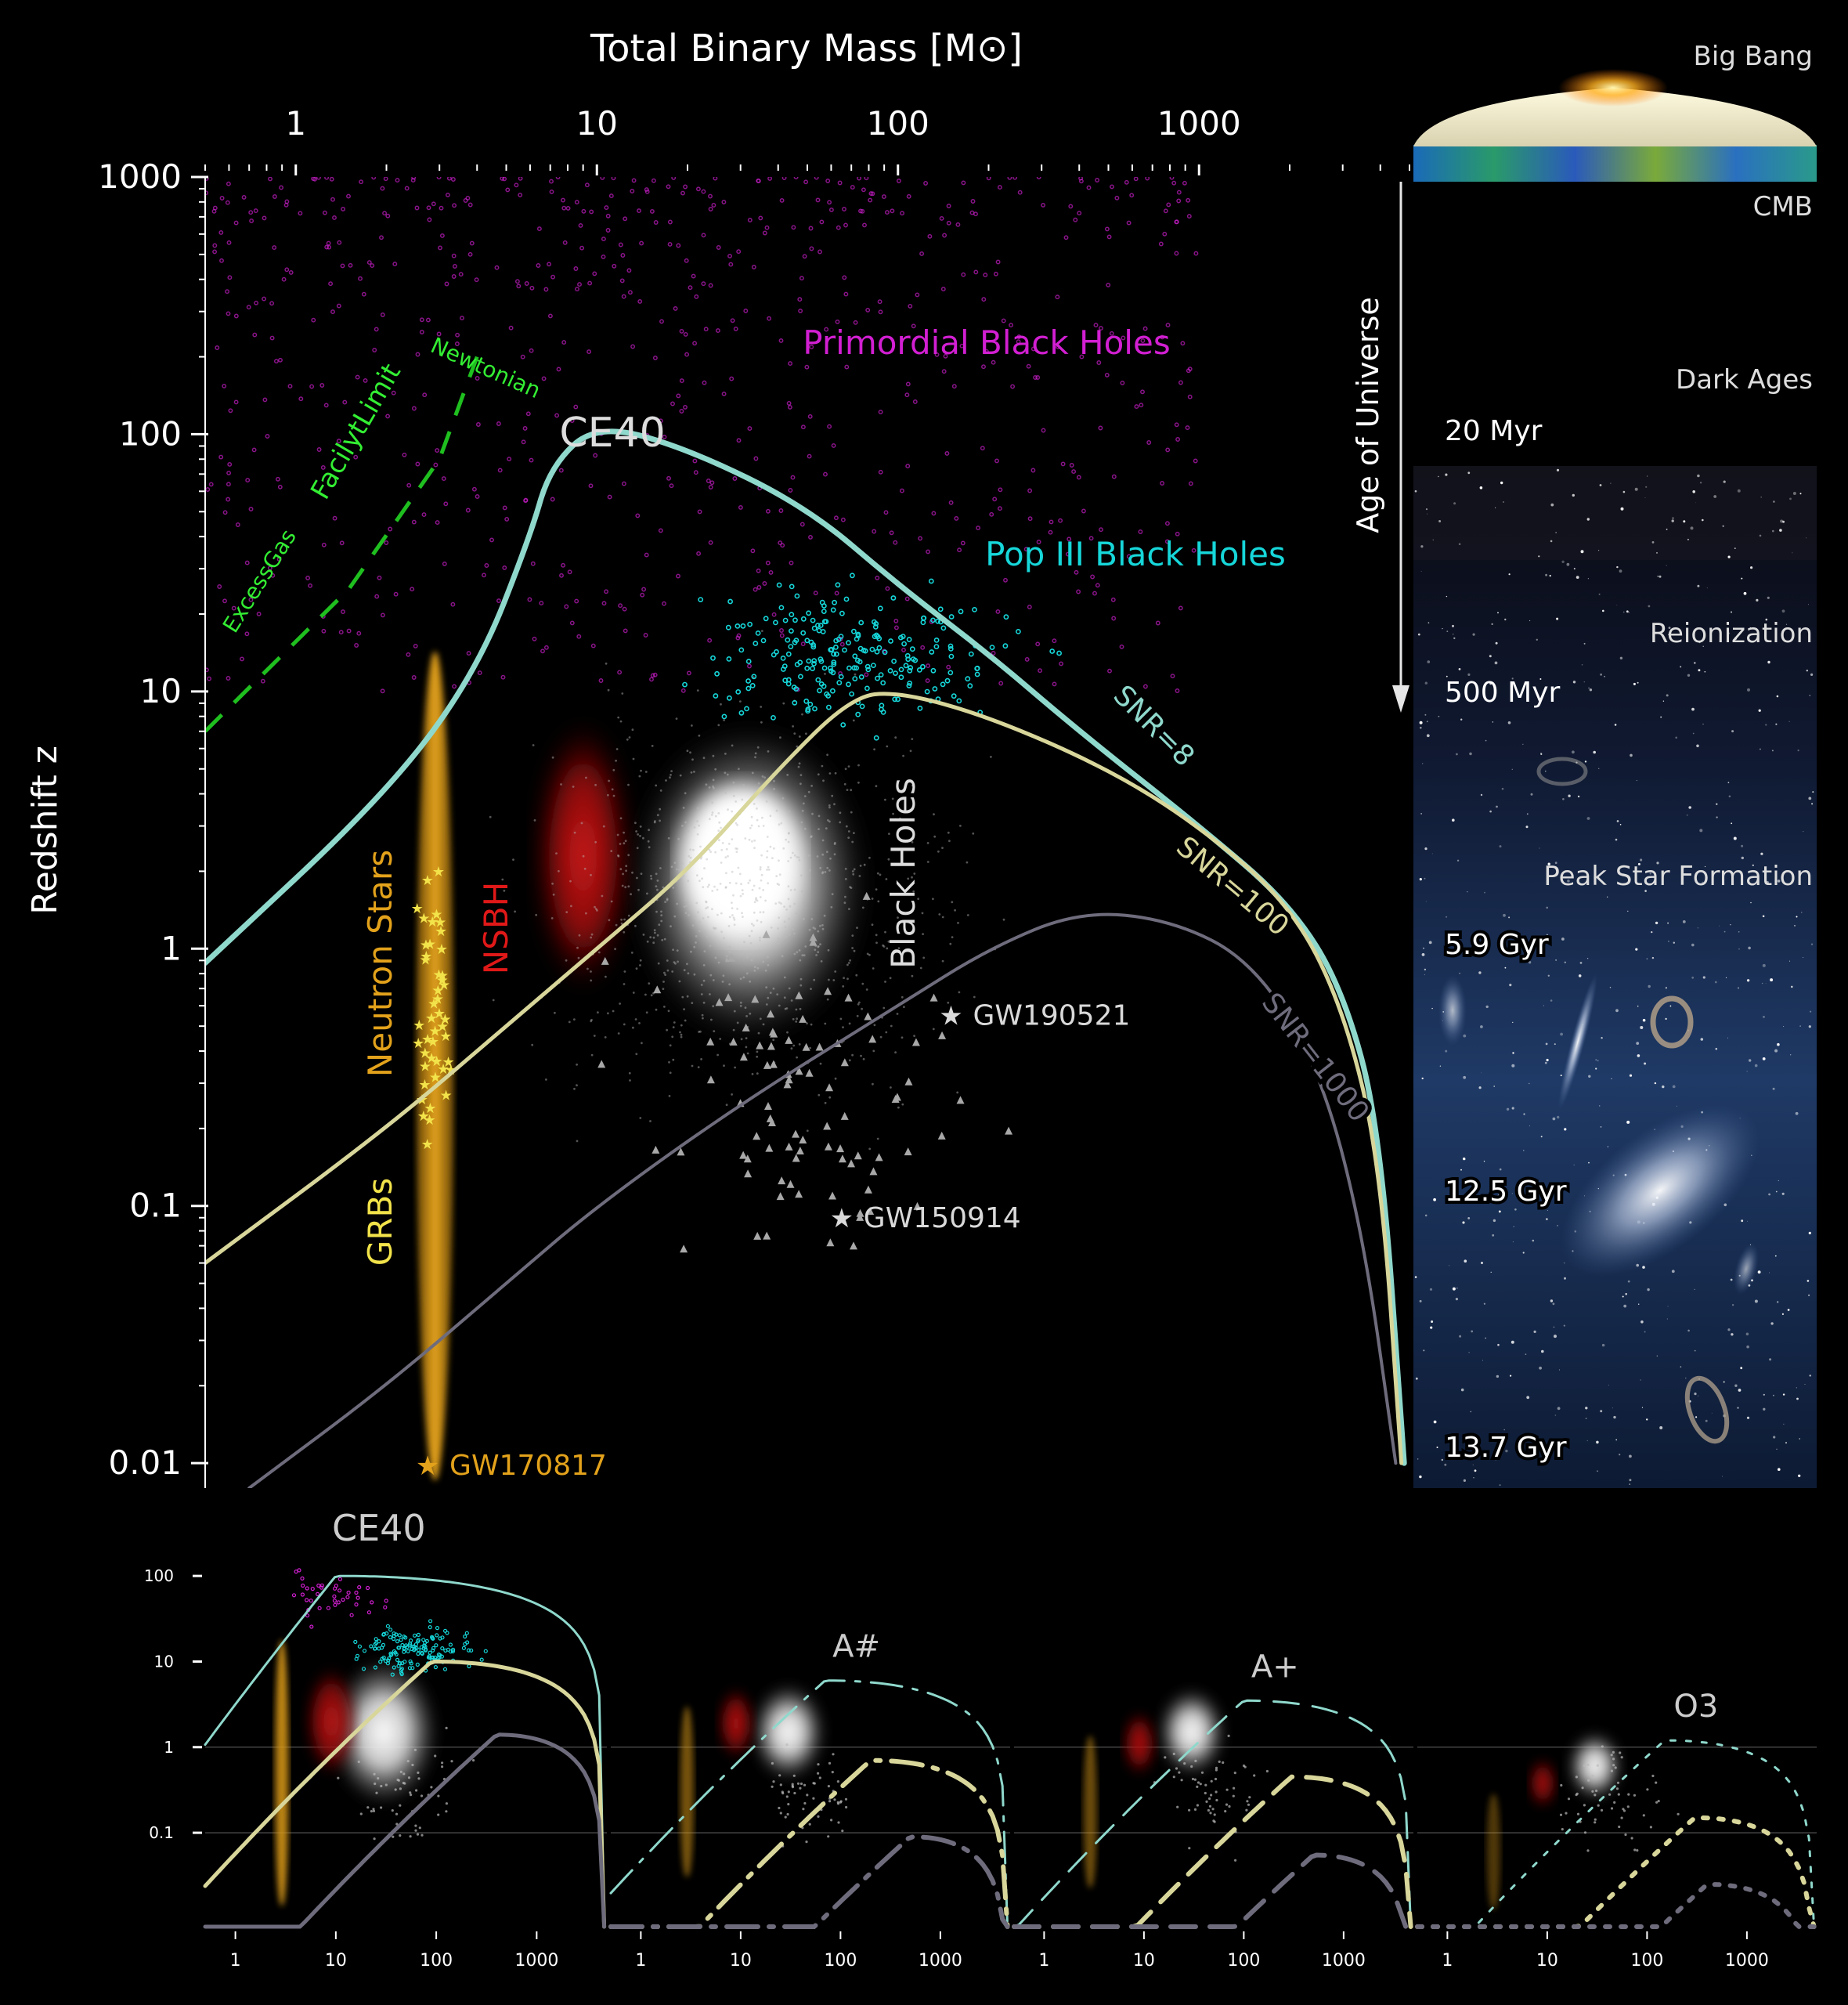 The width and height of the screenshot is (1848, 2005). I want to click on bh-detected-triangle, so click(803, 1140).